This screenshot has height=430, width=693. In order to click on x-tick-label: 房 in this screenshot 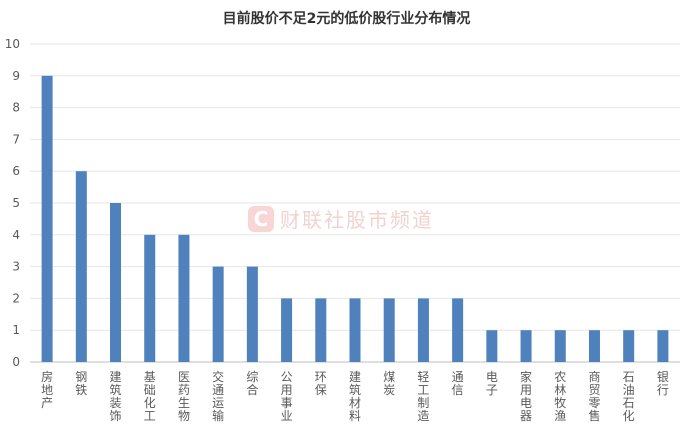, I will do `click(47, 376)`.